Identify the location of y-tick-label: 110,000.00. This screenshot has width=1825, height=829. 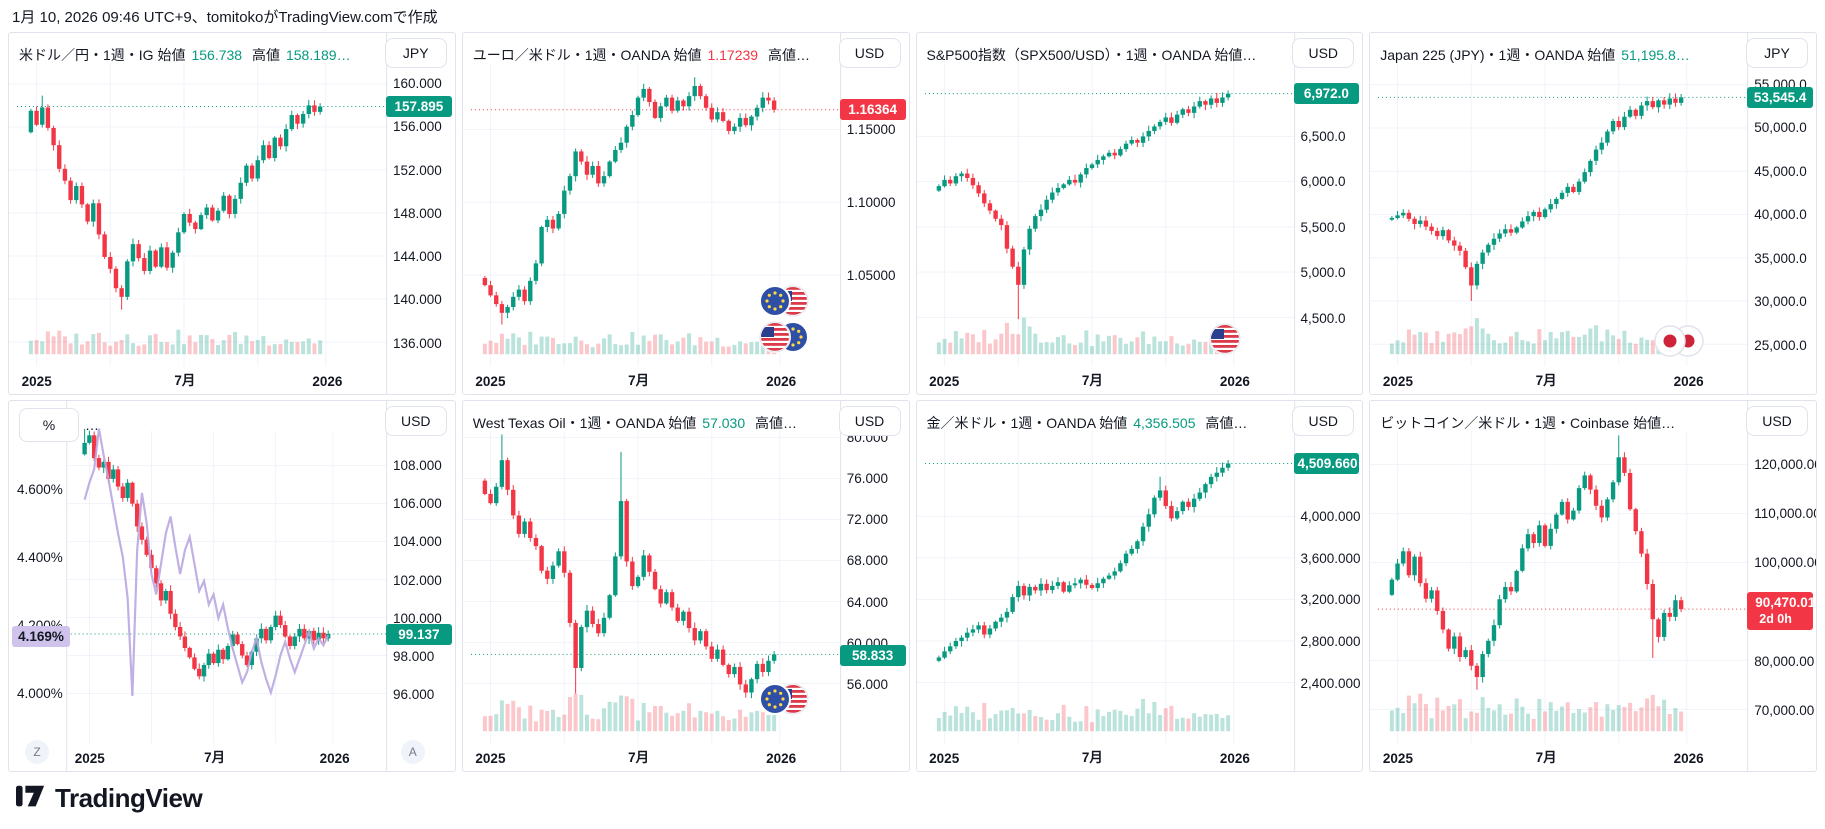
(1785, 513).